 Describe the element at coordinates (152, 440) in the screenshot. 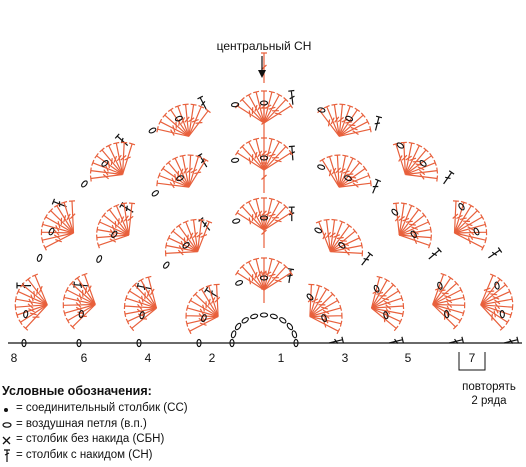

I see `legend-row-single-crochet: = столбик без накида (СБН)` at that location.